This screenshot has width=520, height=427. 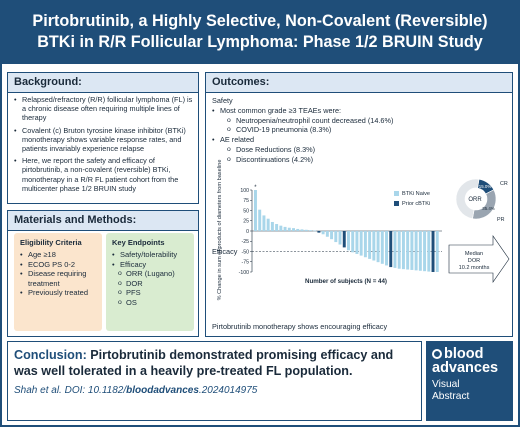 I want to click on citation-journal: bloodadvances, so click(x=162, y=390).